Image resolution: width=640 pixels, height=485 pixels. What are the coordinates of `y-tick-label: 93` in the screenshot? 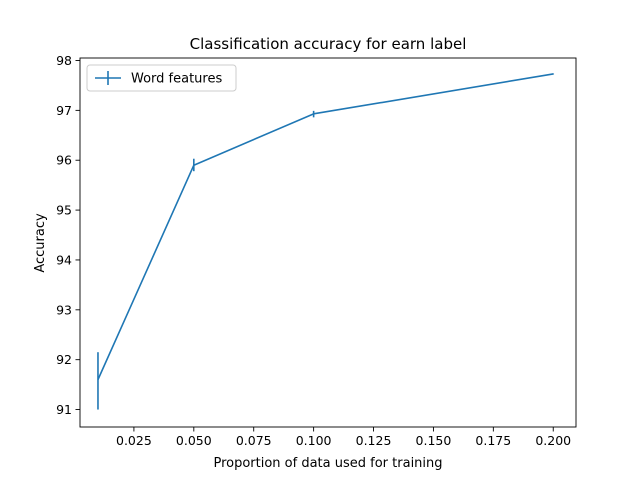 It's located at (64, 309).